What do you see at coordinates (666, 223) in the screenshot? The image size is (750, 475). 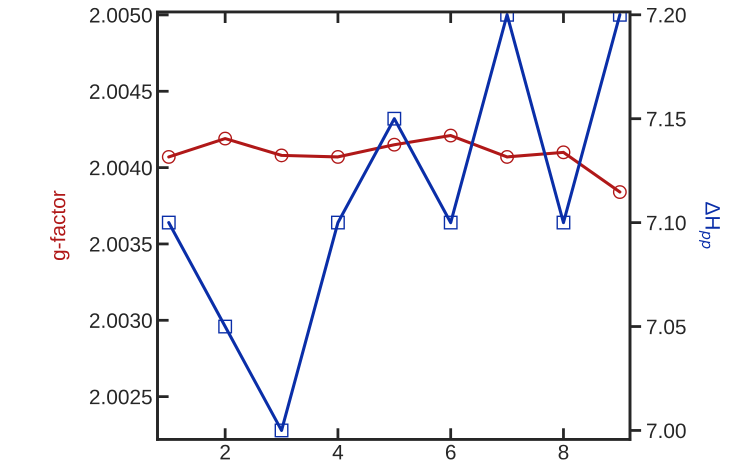 I see `y2-tick-label: 7.10` at bounding box center [666, 223].